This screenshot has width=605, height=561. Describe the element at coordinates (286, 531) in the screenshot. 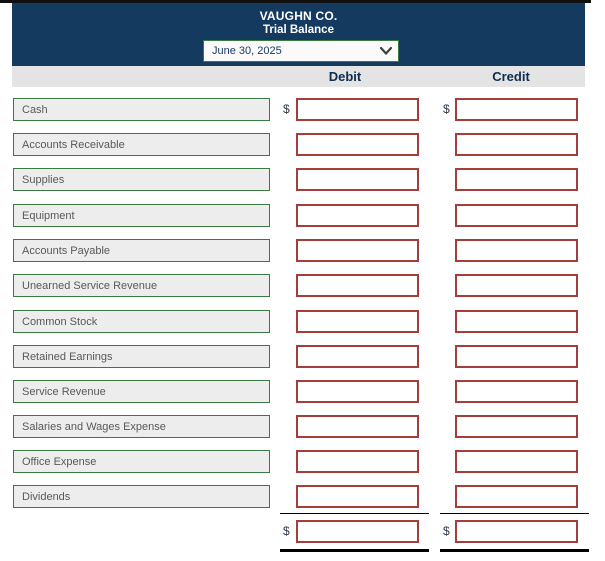

I see `total-debit-dollar-sign: $` at that location.